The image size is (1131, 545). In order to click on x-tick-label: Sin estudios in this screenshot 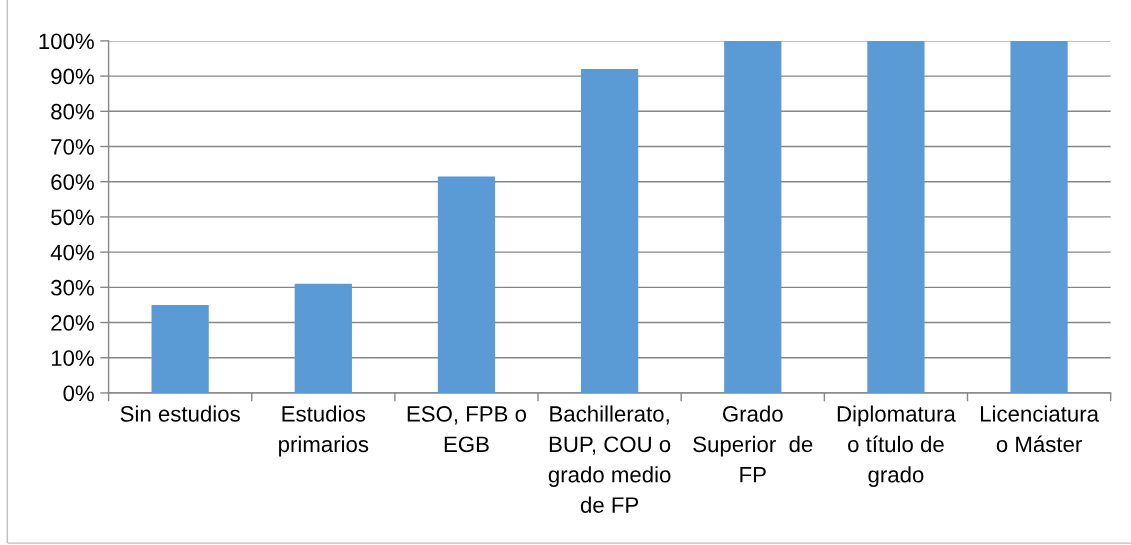, I will do `click(180, 413)`.